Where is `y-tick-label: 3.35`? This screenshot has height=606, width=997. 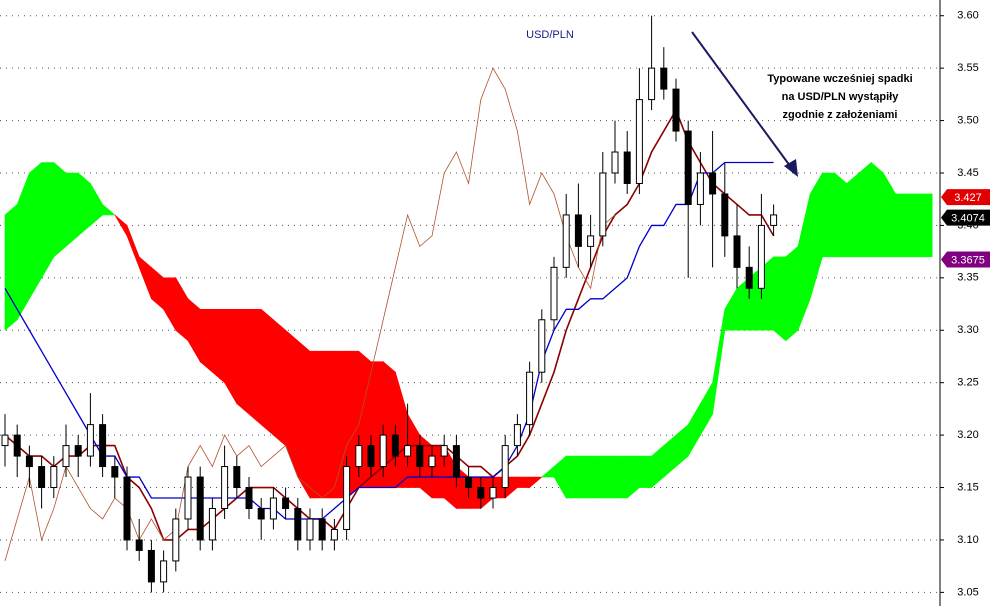 y-tick-label: 3.35 is located at coordinates (967, 278).